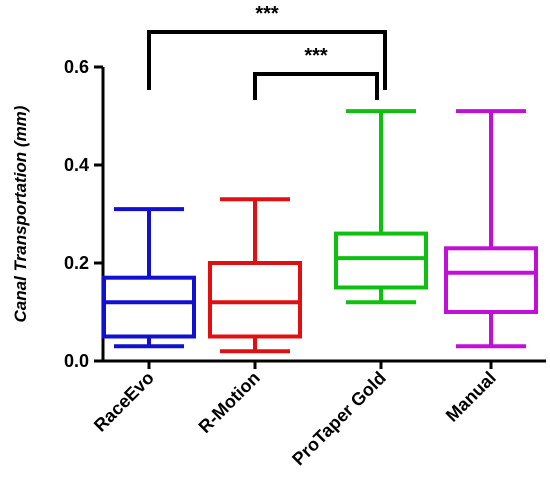  What do you see at coordinates (20, 213) in the screenshot?
I see `y-axis-title: Canal Transportation (mm)` at bounding box center [20, 213].